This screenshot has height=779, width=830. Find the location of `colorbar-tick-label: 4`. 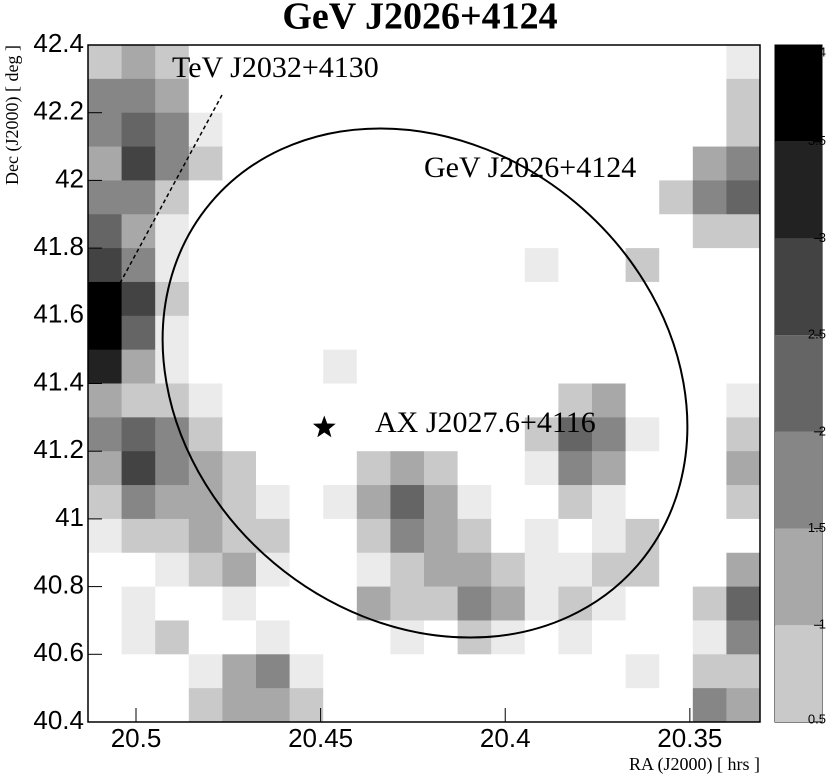

colorbar-tick-label: 4 is located at coordinates (822, 51).